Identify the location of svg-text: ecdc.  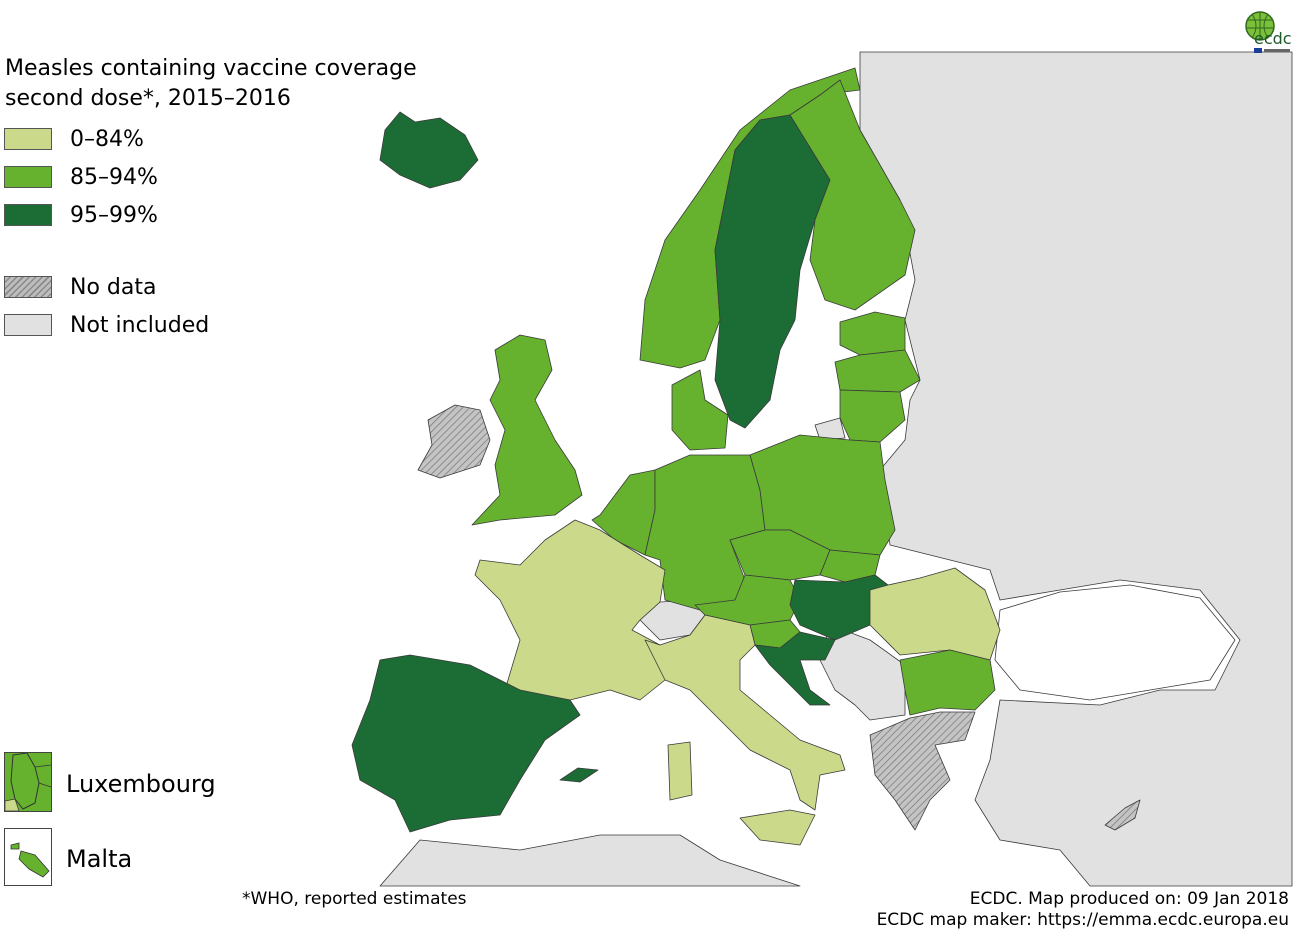
(1273, 38).